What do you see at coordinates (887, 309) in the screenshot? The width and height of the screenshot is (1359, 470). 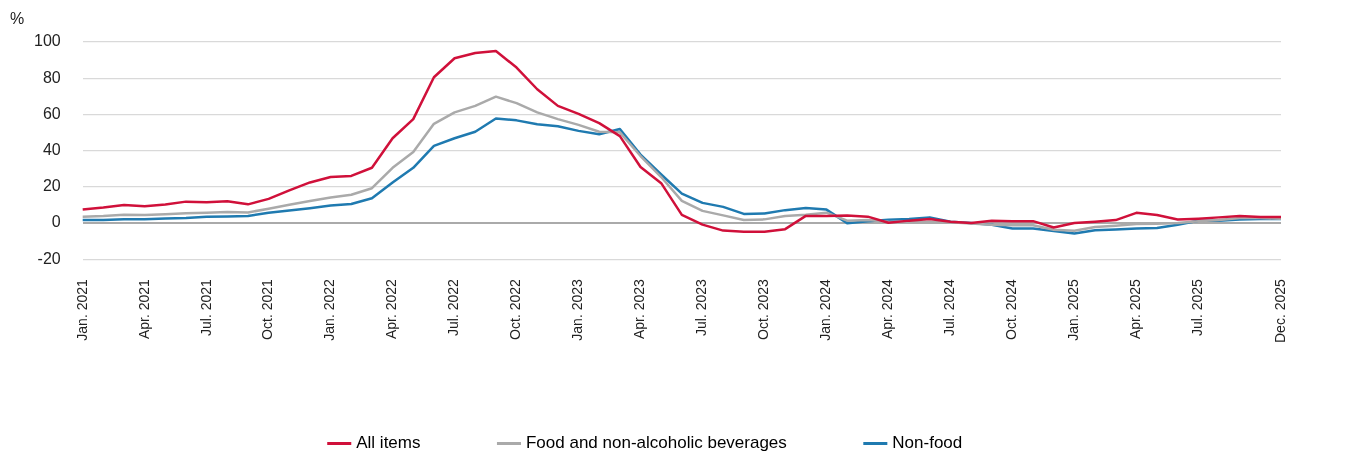 I see `x-tick-label: Apr. 2024` at bounding box center [887, 309].